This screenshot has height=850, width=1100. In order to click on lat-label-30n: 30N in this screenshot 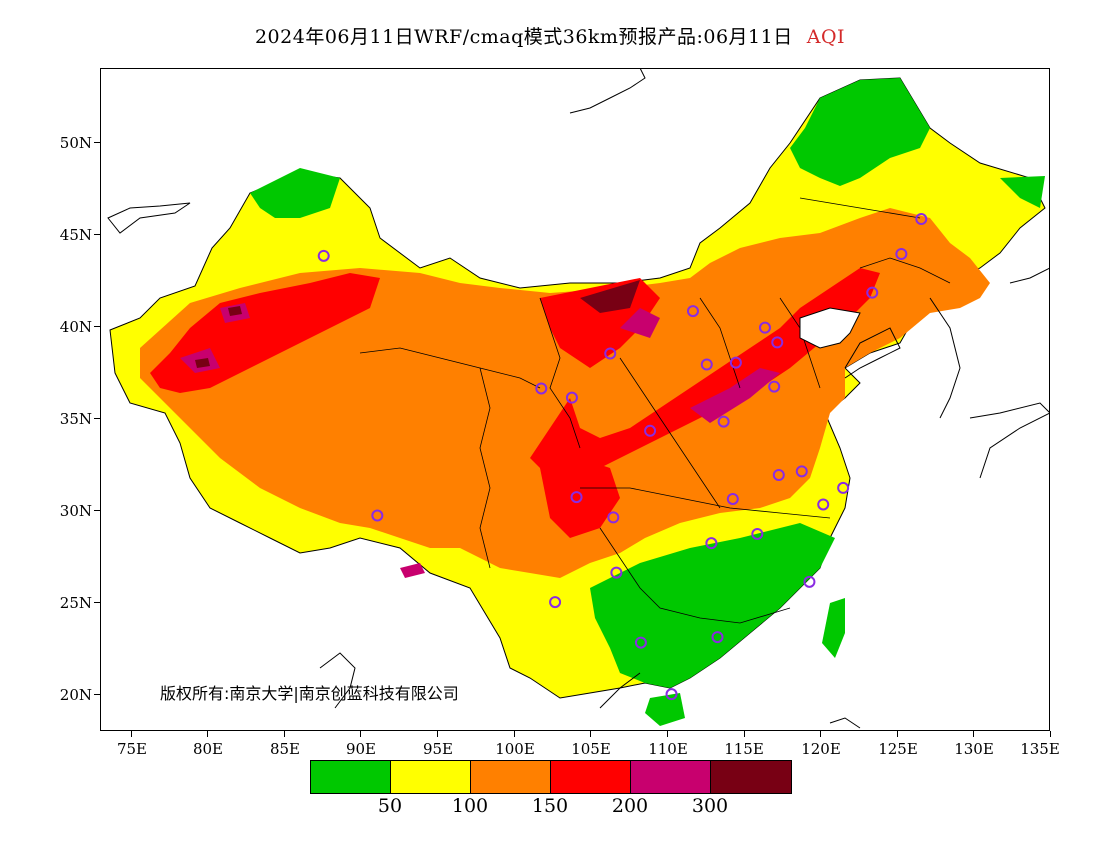, I will do `click(75, 511)`.